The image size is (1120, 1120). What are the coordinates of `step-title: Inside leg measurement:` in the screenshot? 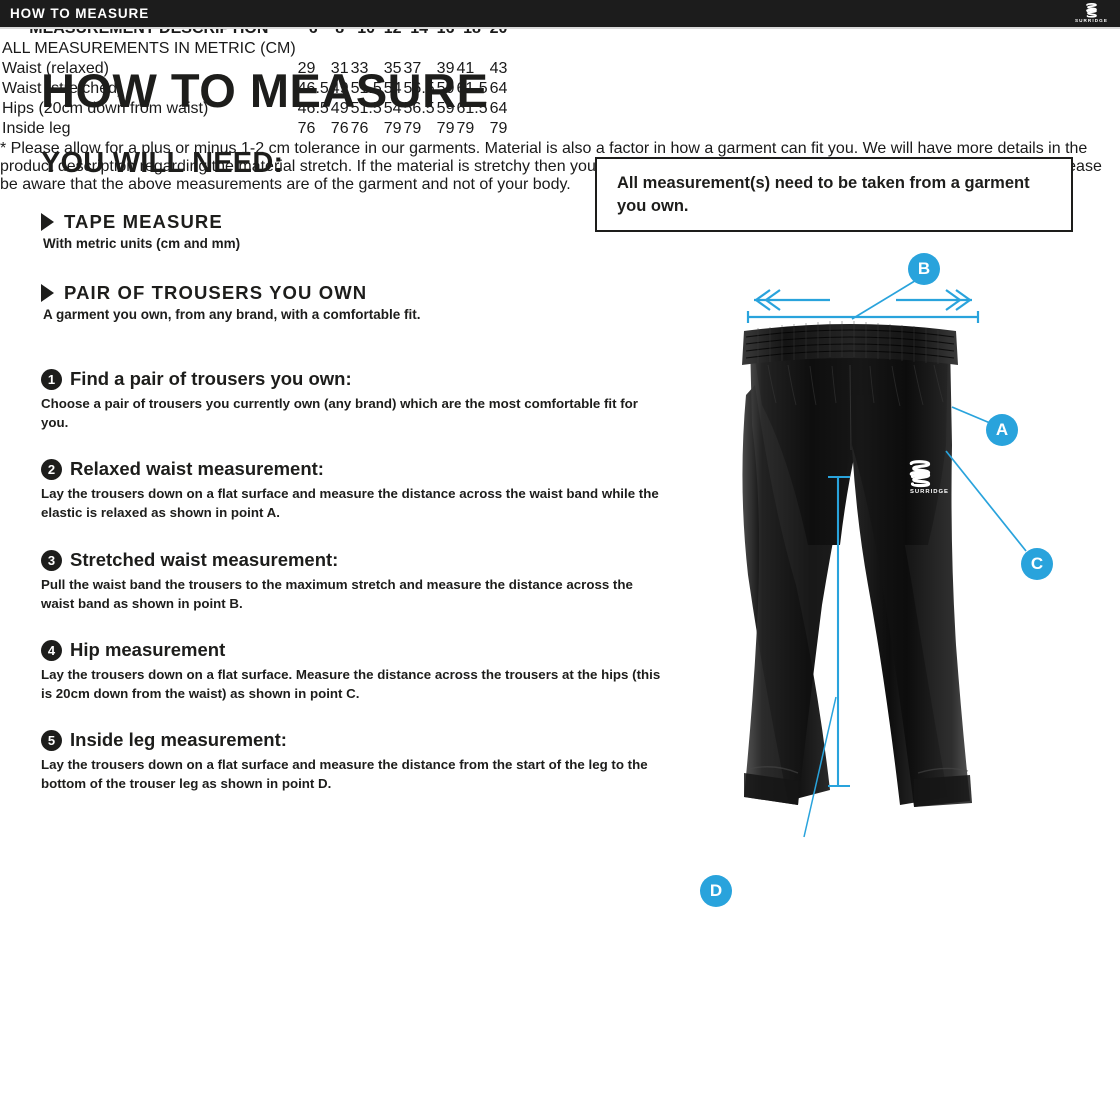 It's located at (178, 739).